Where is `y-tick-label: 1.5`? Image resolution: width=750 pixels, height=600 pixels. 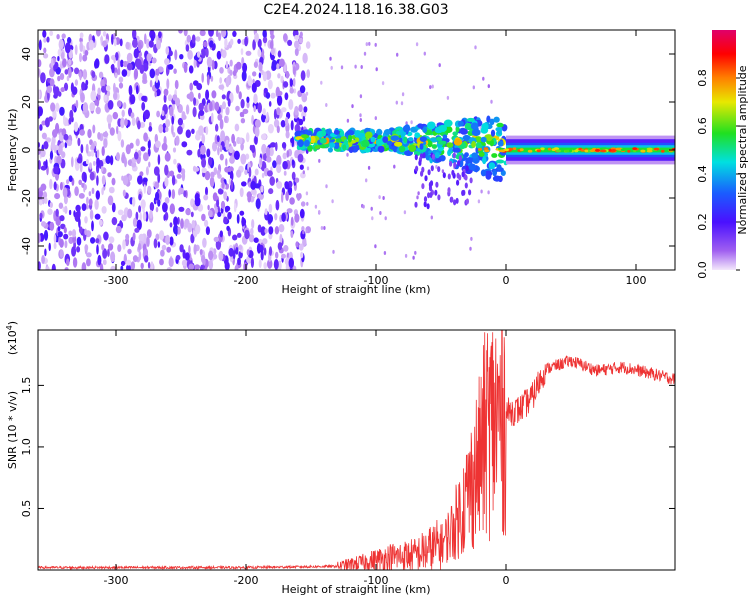 y-tick-label: 1.5 is located at coordinates (26, 386).